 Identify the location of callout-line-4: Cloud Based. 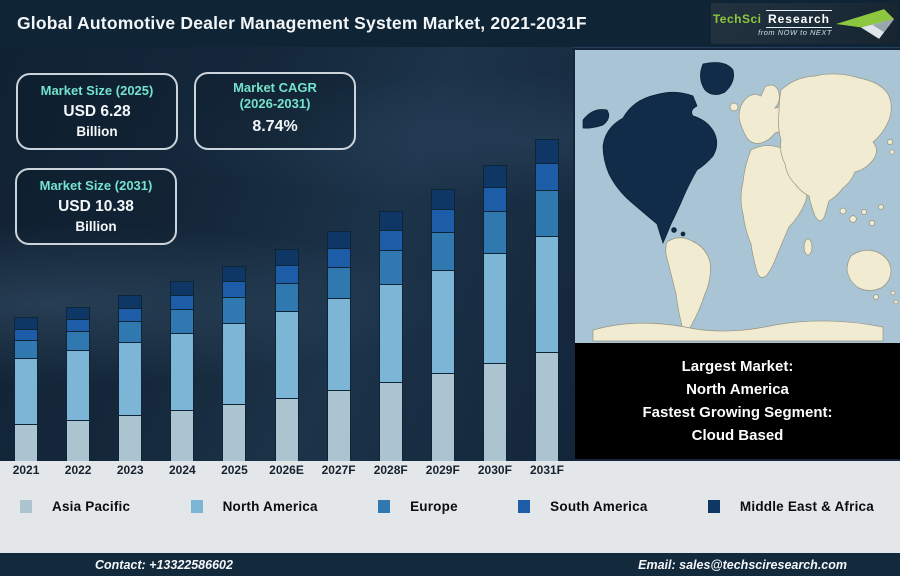
(737, 436).